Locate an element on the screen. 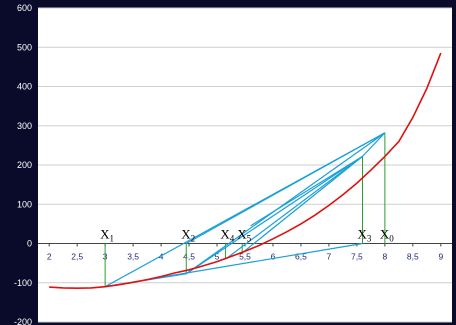  x-tick-label: 8,5 is located at coordinates (413, 257).